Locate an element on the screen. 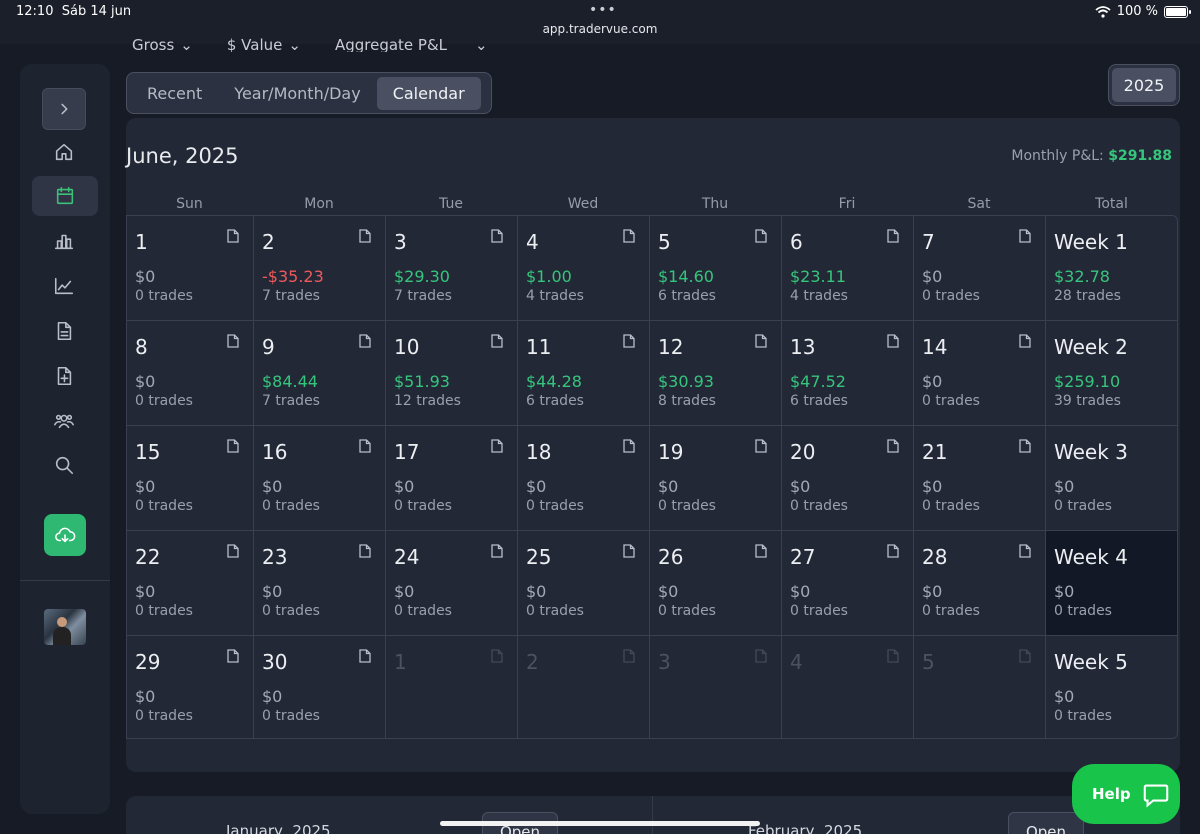 The image size is (1200, 834). filter-aggregate: Aggregate P&L ⌄ is located at coordinates (411, 44).